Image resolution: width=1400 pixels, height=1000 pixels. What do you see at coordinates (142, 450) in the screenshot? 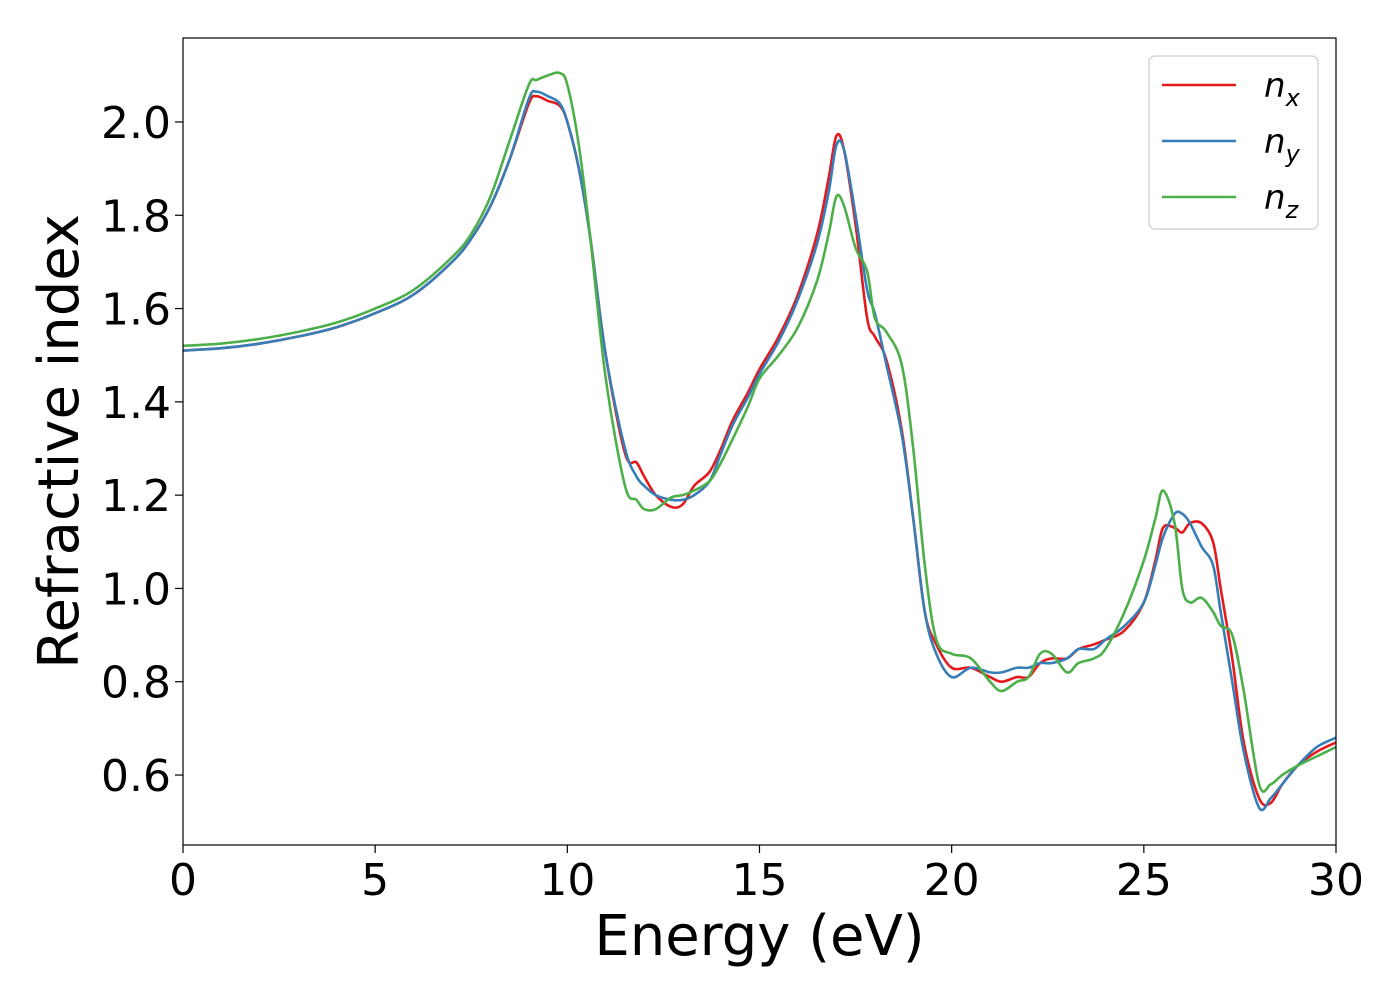
I see `y-axis-ticks: 0.6 0.8 1.0 1.2 1.4 1.6 1.8 2.0` at bounding box center [142, 450].